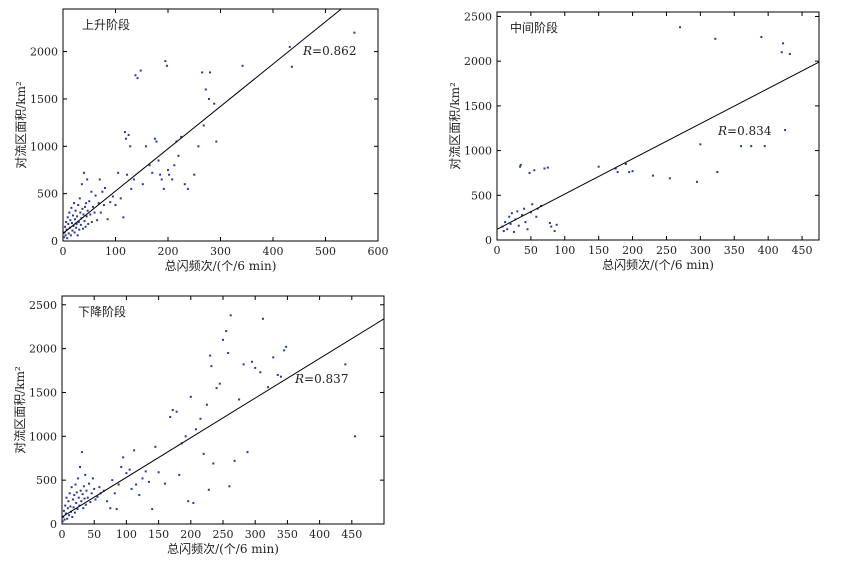  I want to click on y-tick-label: 500, so click(46, 480).